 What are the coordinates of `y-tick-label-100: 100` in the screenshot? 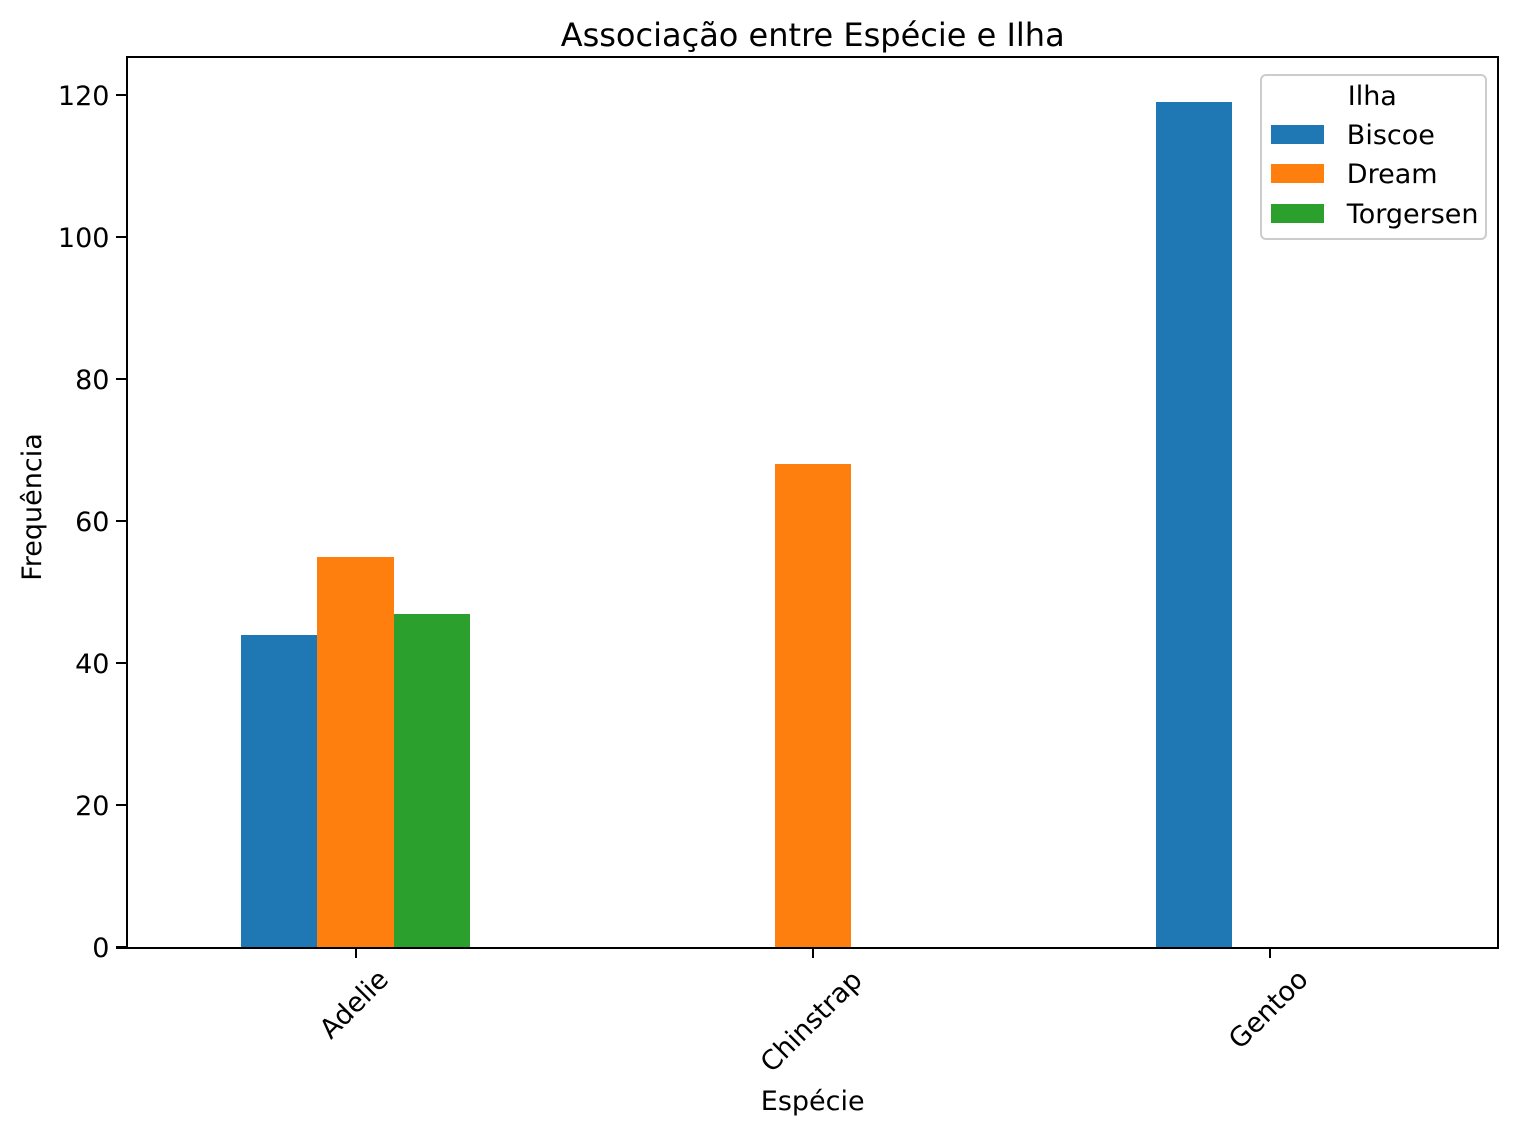 It's located at (83, 238).